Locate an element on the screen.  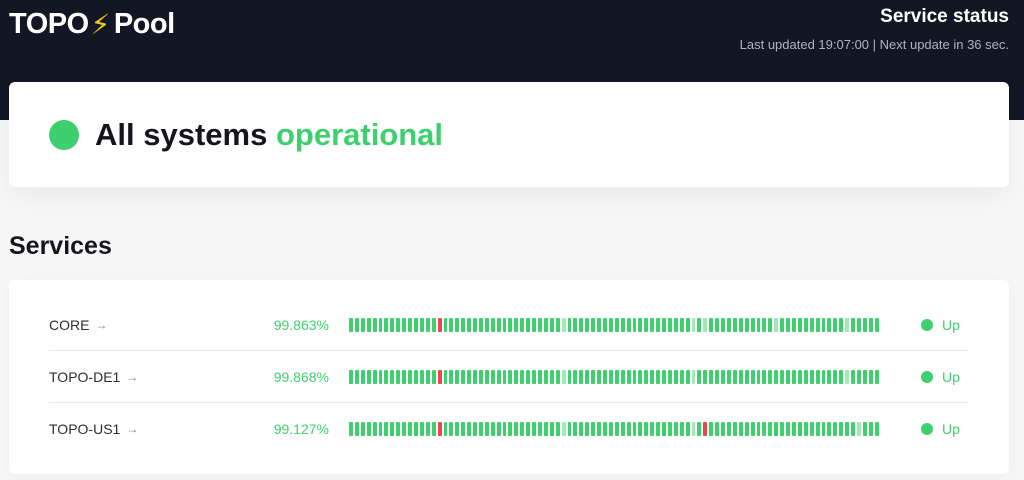
service-link: CORE → is located at coordinates (149, 325).